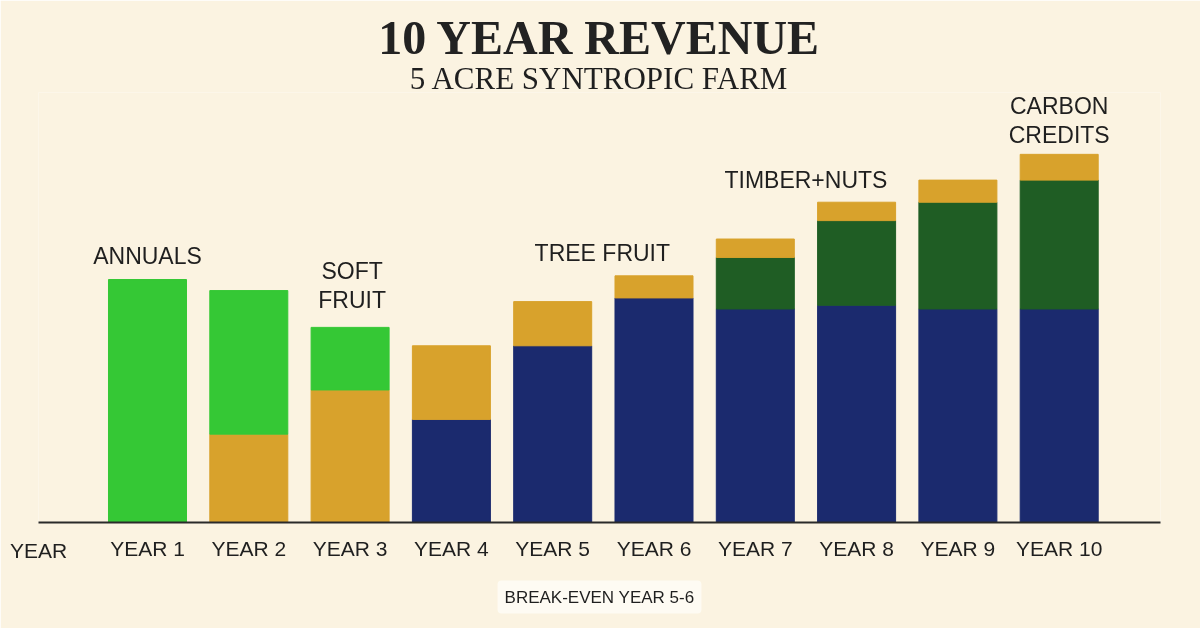  I want to click on annotation: ANNUALS, so click(147, 255).